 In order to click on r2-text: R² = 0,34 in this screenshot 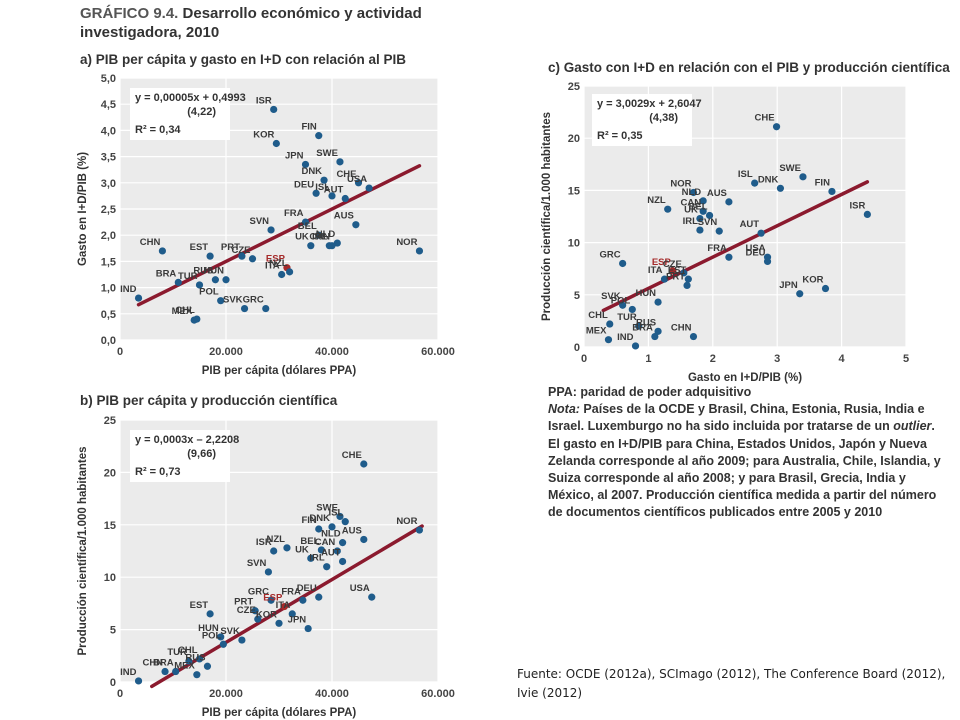, I will do `click(158, 130)`.